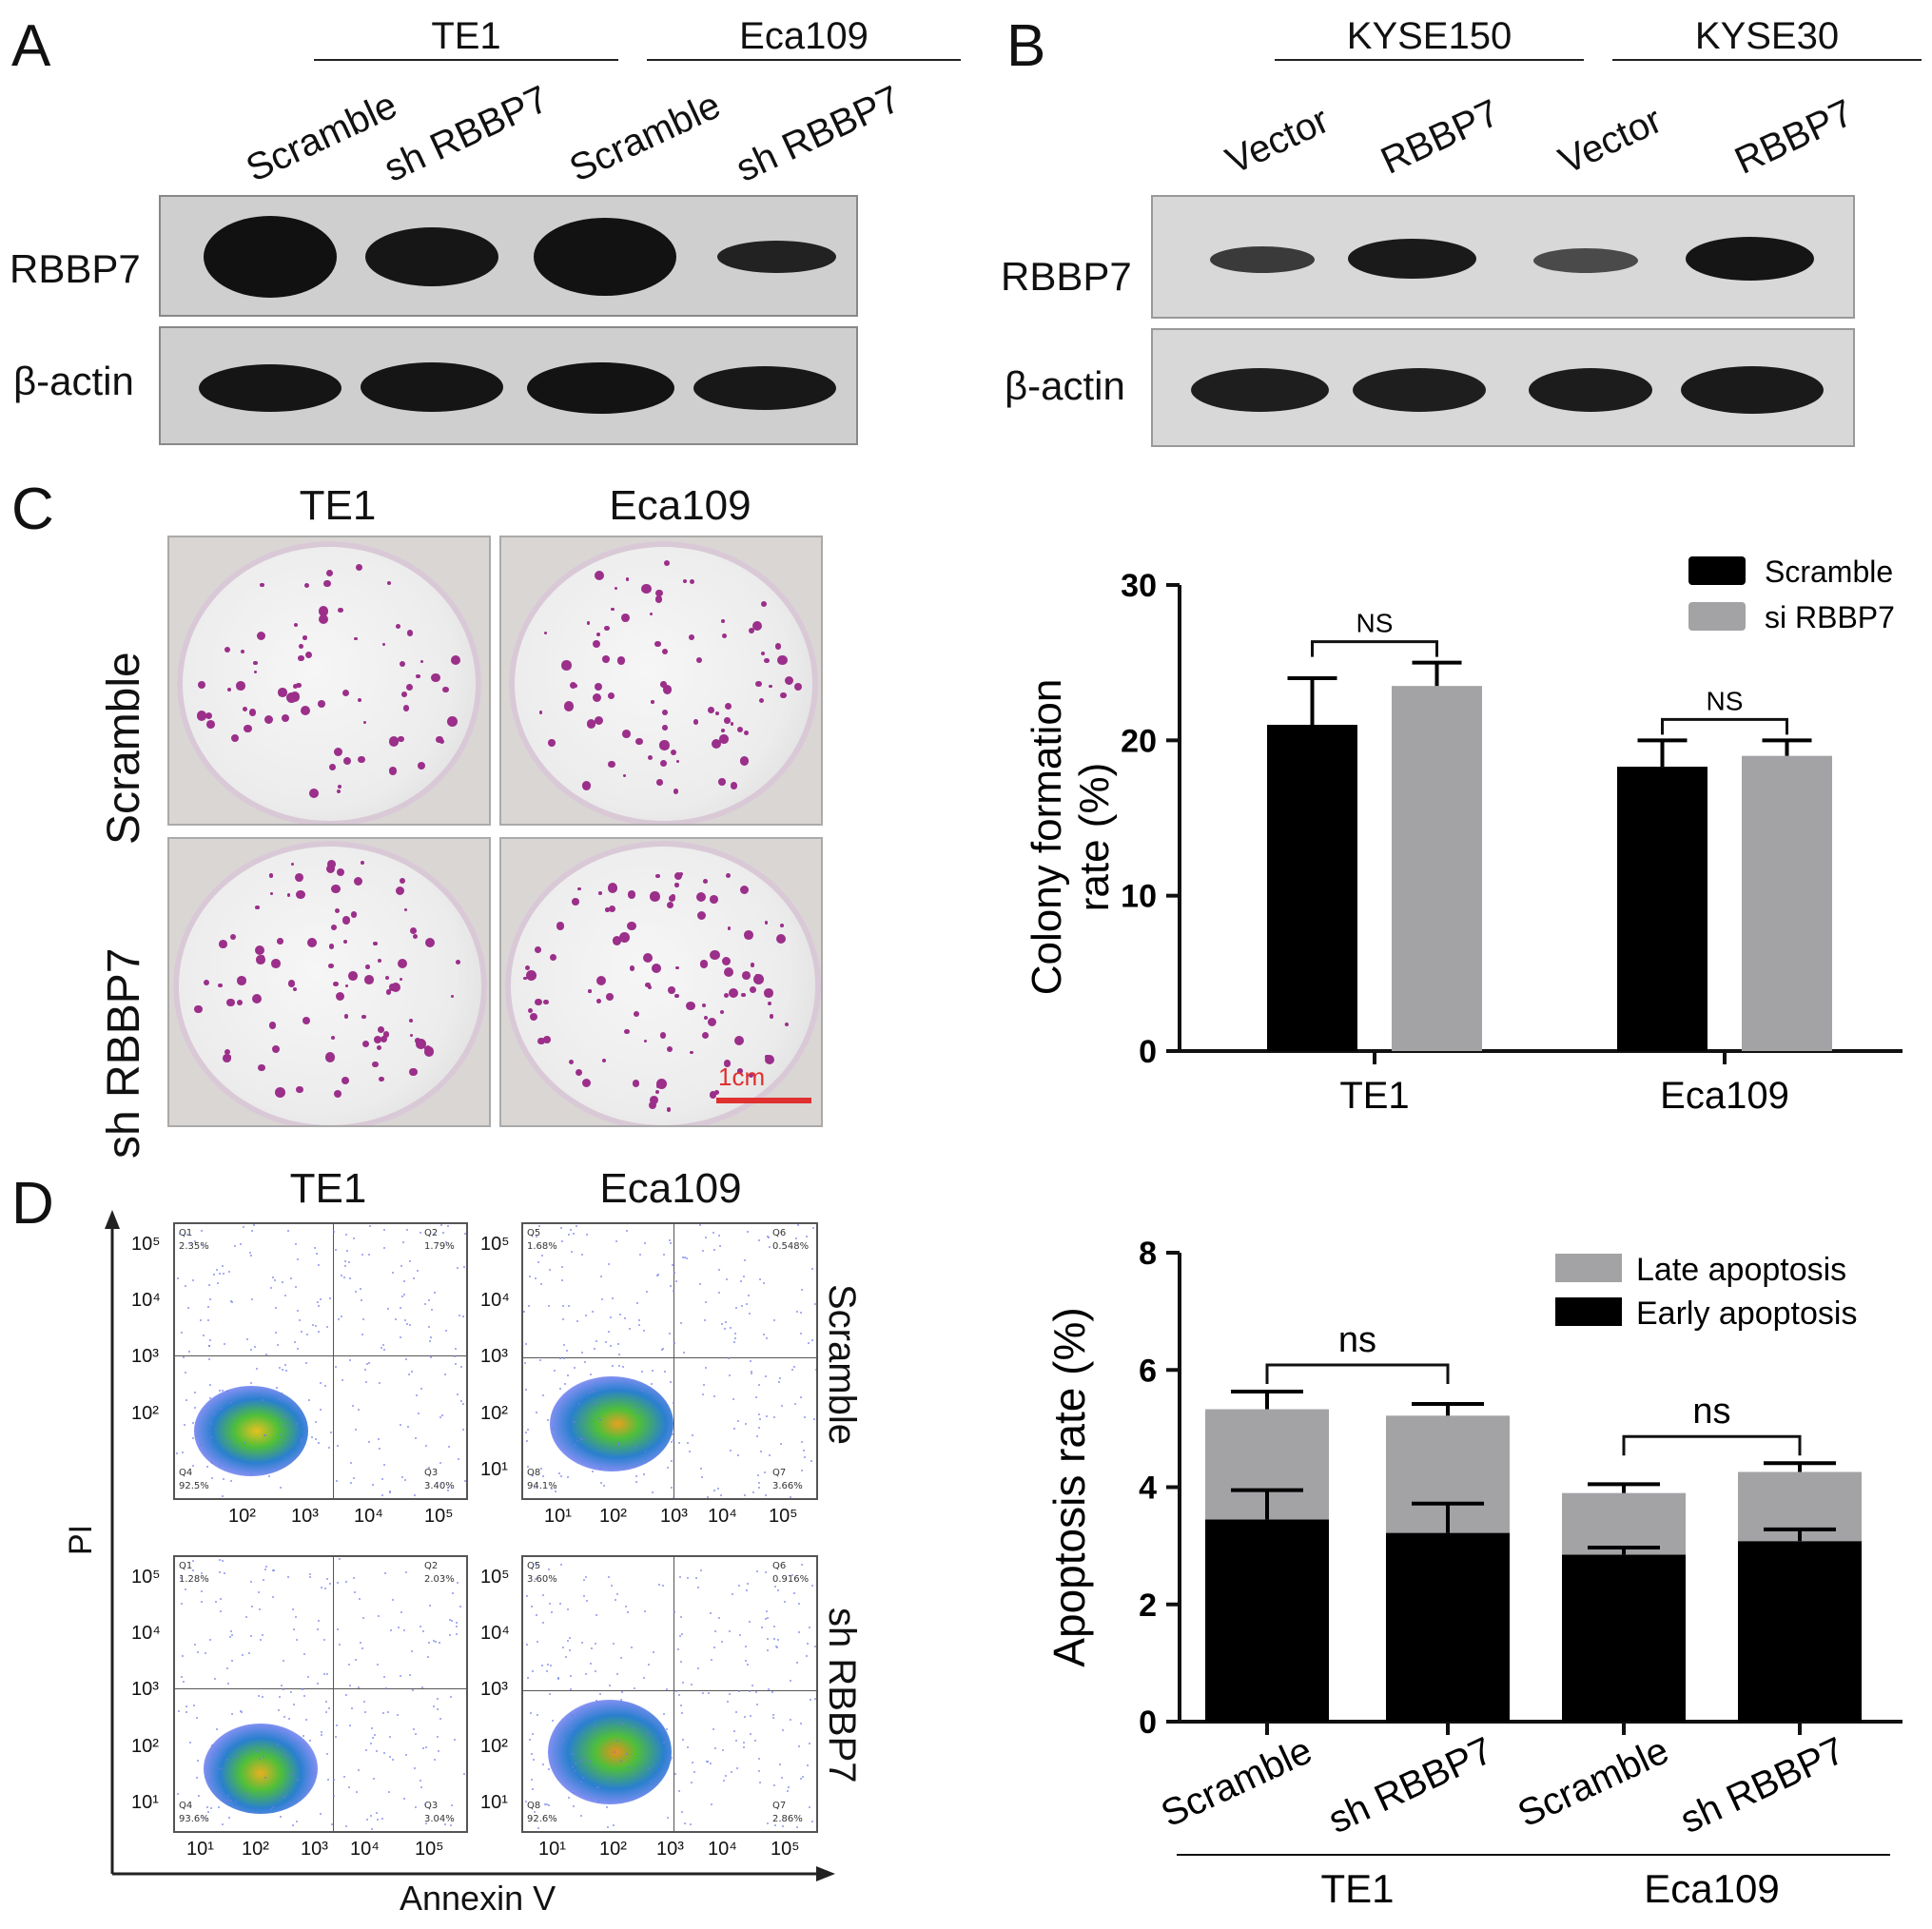 This screenshot has height=1929, width=1932. I want to click on legend-label: Late apoptosis, so click(1741, 1270).